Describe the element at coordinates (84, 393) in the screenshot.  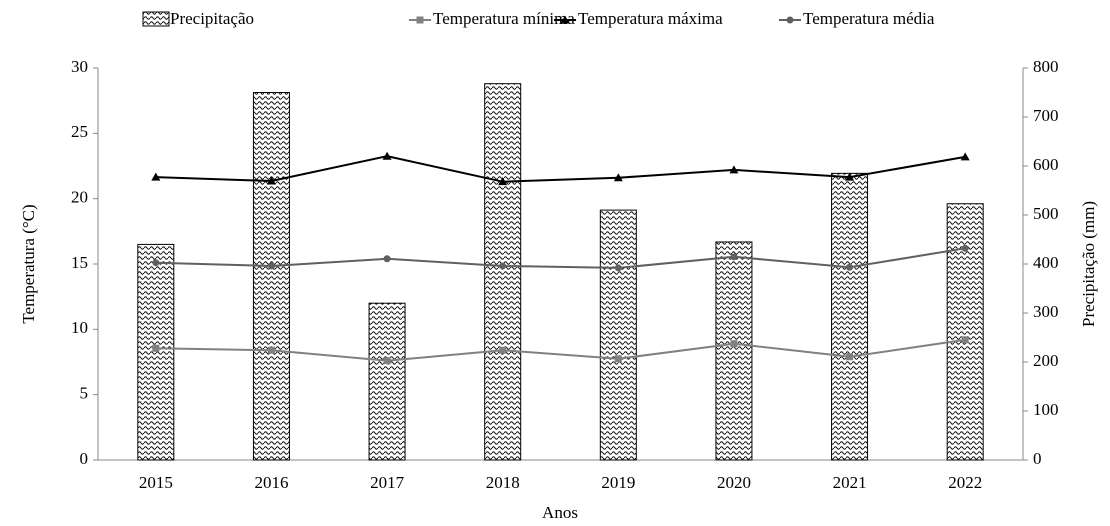
I see `y-tick-label: 5` at that location.